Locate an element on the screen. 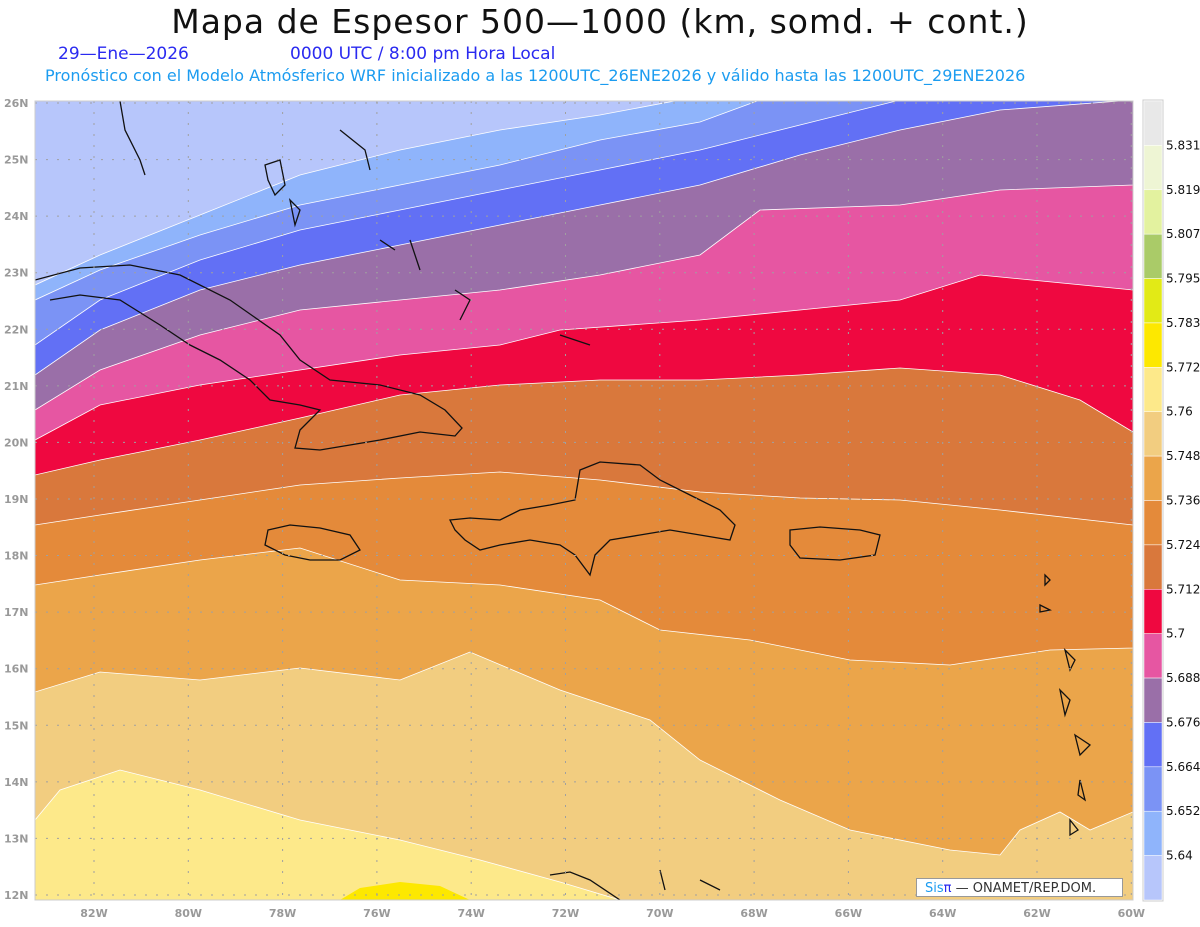 Image resolution: width=1200 pixels, height=927 pixels. legend-label: 5.652 is located at coordinates (1183, 811).